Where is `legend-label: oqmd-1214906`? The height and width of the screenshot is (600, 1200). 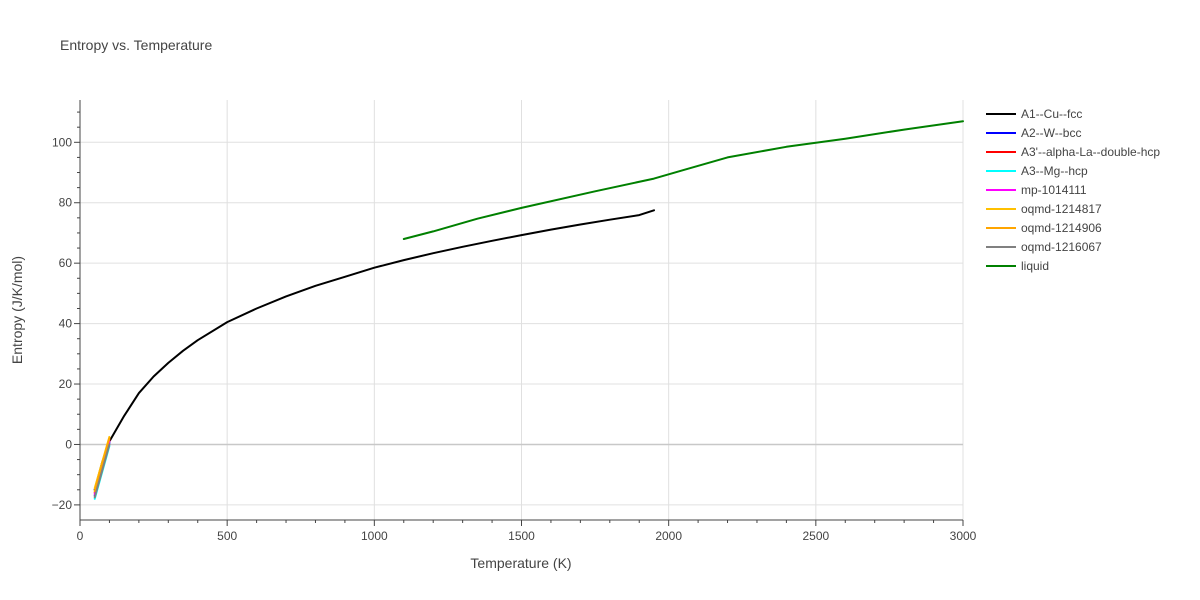 legend-label: oqmd-1214906 is located at coordinates (1061, 228).